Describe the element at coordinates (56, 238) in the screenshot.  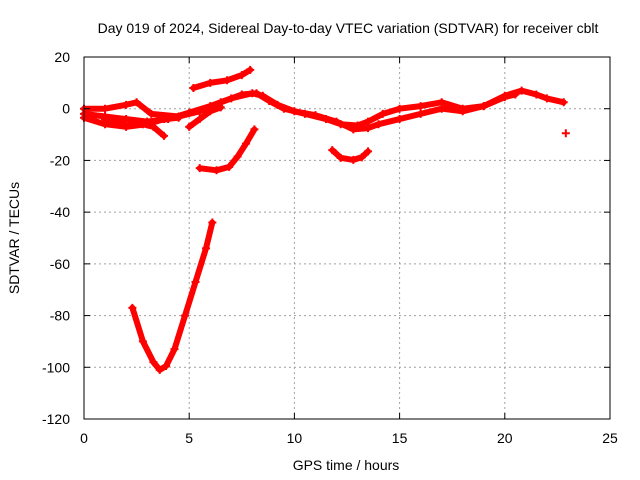
I see `y-tick-labels: -120 -100 -80 -60 -40 -20 0 20` at that location.